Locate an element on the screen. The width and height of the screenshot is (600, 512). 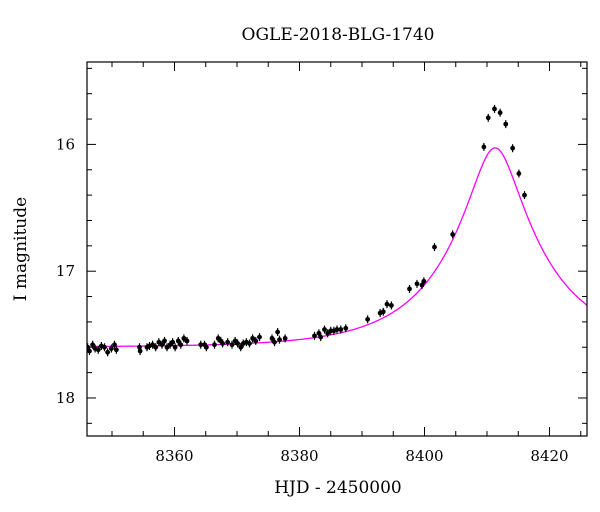
y-tick-label: 17 is located at coordinates (65, 271).